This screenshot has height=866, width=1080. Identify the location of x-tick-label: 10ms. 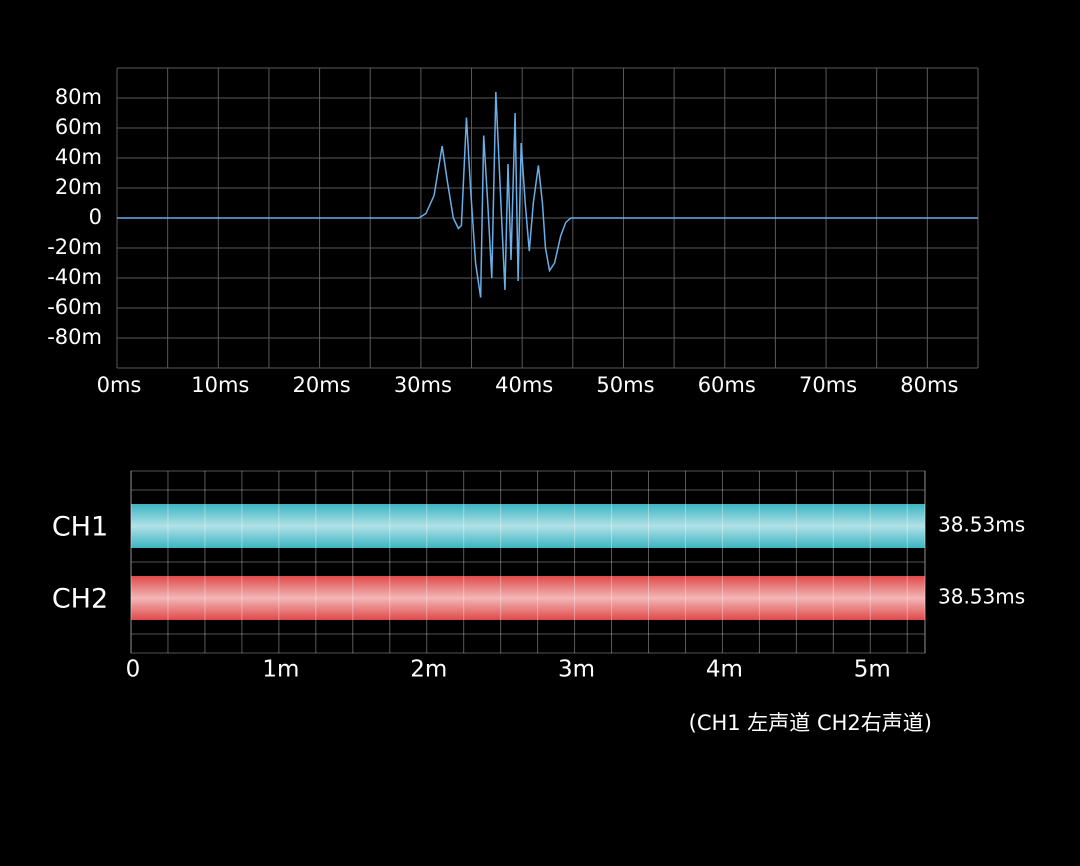
(220, 385).